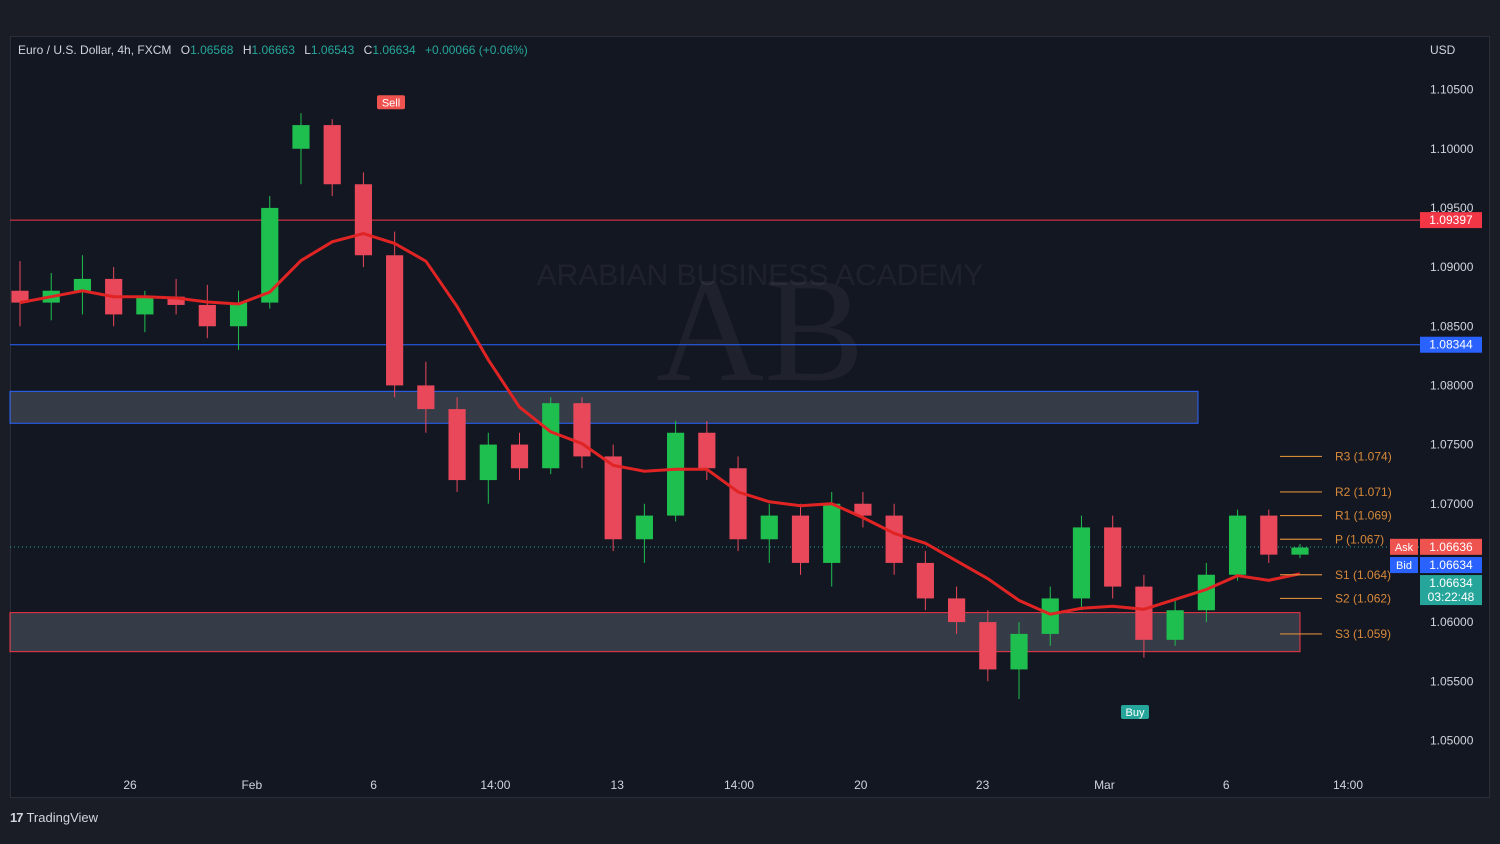  I want to click on high-label: H, so click(247, 50).